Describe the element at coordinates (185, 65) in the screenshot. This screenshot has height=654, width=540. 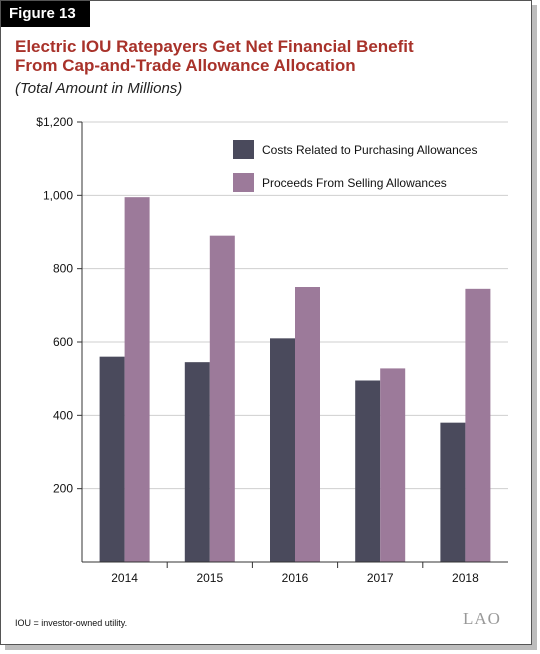
I see `chart-title-line-2: From Cap-and-Trade Allowance Allocation` at that location.